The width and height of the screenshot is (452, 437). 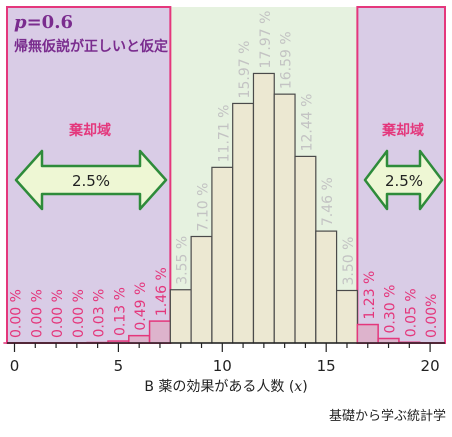 I want to click on data-label-10: 11.71 %, so click(x=224, y=134).